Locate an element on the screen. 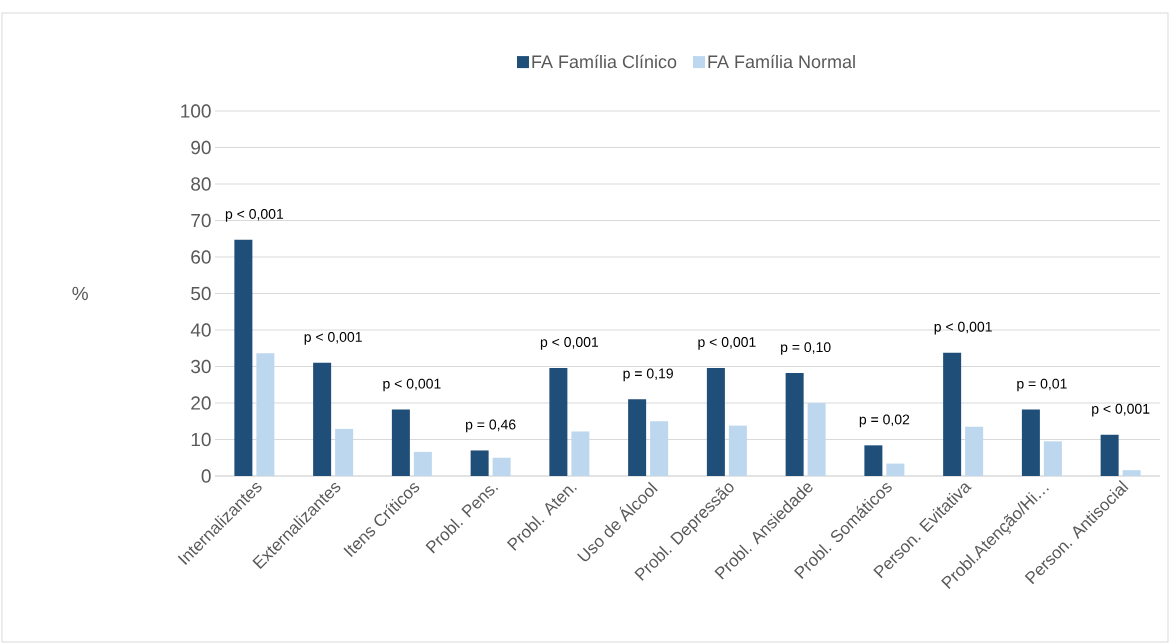  y-axis-title: % is located at coordinates (80, 293).